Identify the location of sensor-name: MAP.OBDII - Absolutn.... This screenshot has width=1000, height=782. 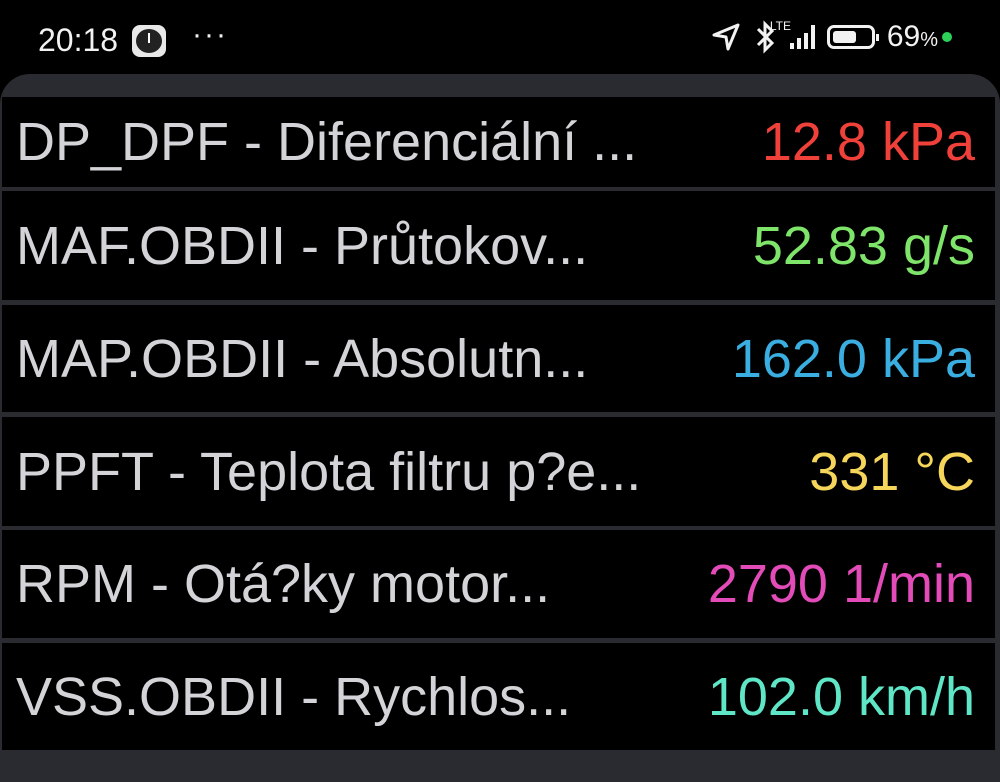
(302, 358).